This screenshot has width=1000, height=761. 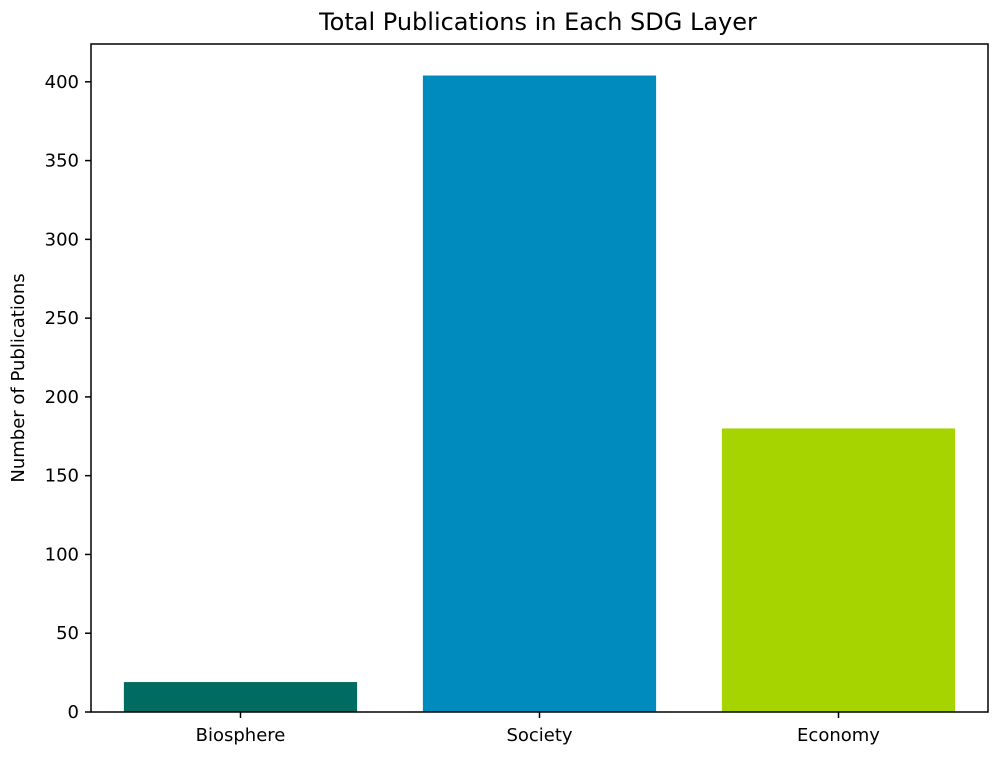 What do you see at coordinates (62, 239) in the screenshot?
I see `y-tick-label: 300` at bounding box center [62, 239].